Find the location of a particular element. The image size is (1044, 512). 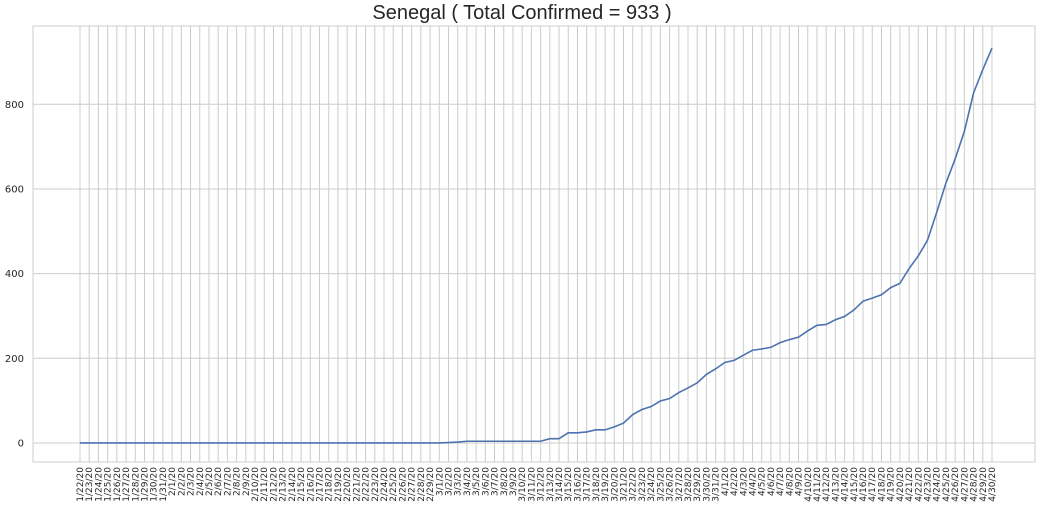

x-tick-label: 2/24/20 is located at coordinates (385, 484).